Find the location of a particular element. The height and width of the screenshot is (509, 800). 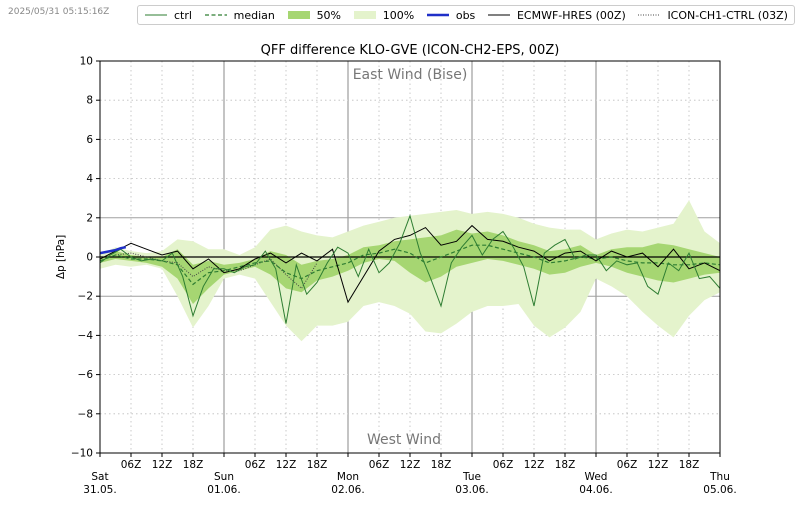

y-tick-label: −10 is located at coordinates (82, 454).